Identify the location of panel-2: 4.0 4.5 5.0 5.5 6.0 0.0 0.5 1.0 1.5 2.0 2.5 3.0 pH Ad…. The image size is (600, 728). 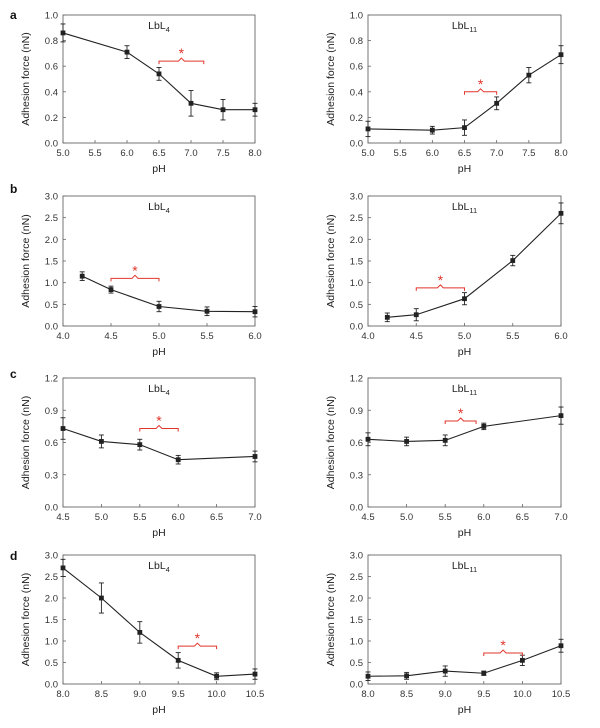
(136, 270).